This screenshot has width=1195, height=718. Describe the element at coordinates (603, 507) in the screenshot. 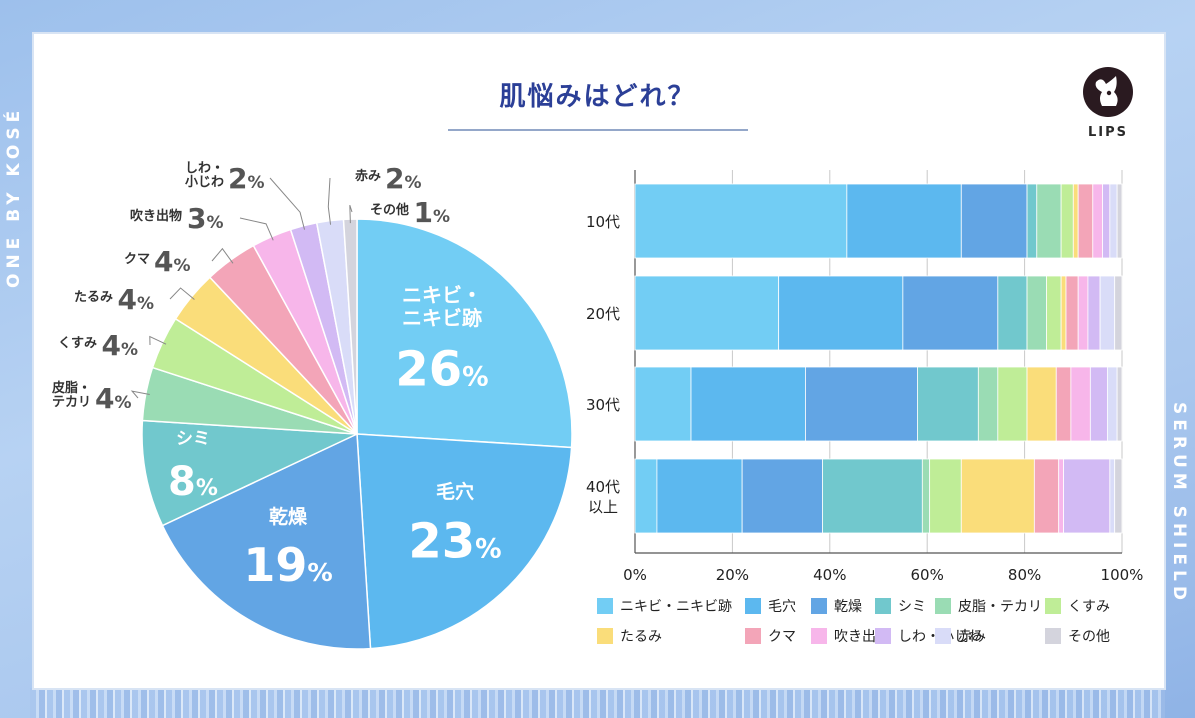

I see `category-label: 以上` at that location.